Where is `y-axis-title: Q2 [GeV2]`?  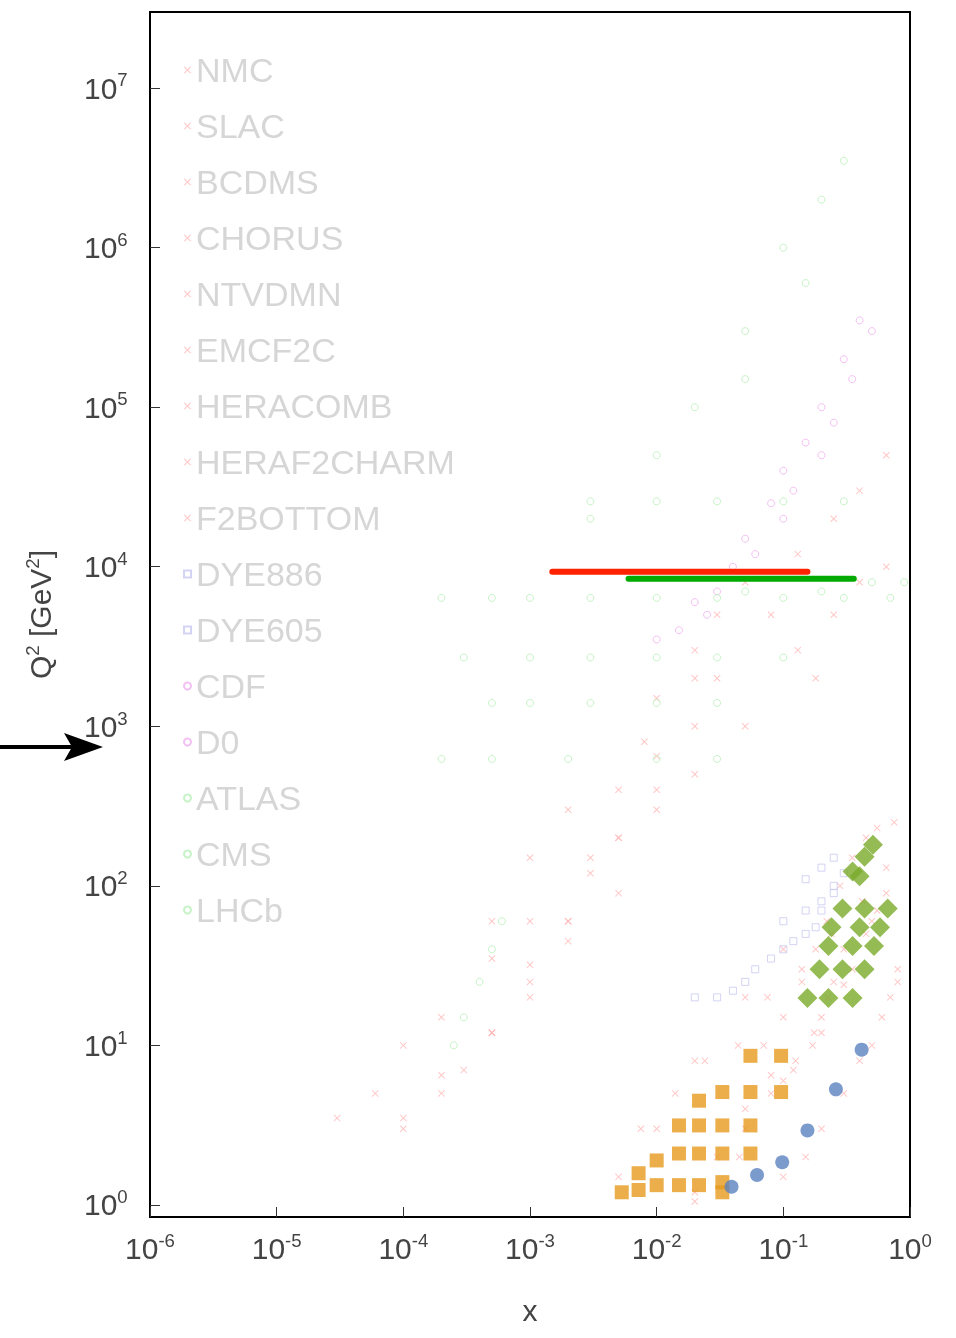 y-axis-title: Q2 [GeV2] is located at coordinates (39, 614).